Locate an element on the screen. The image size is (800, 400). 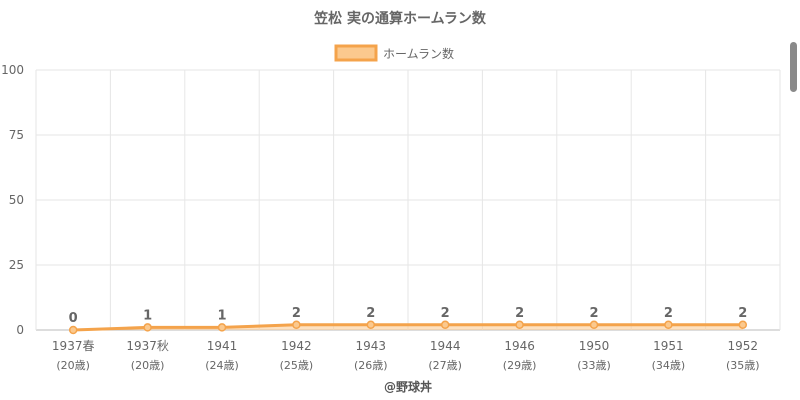
y-tick-label: 25 is located at coordinates (16, 265).